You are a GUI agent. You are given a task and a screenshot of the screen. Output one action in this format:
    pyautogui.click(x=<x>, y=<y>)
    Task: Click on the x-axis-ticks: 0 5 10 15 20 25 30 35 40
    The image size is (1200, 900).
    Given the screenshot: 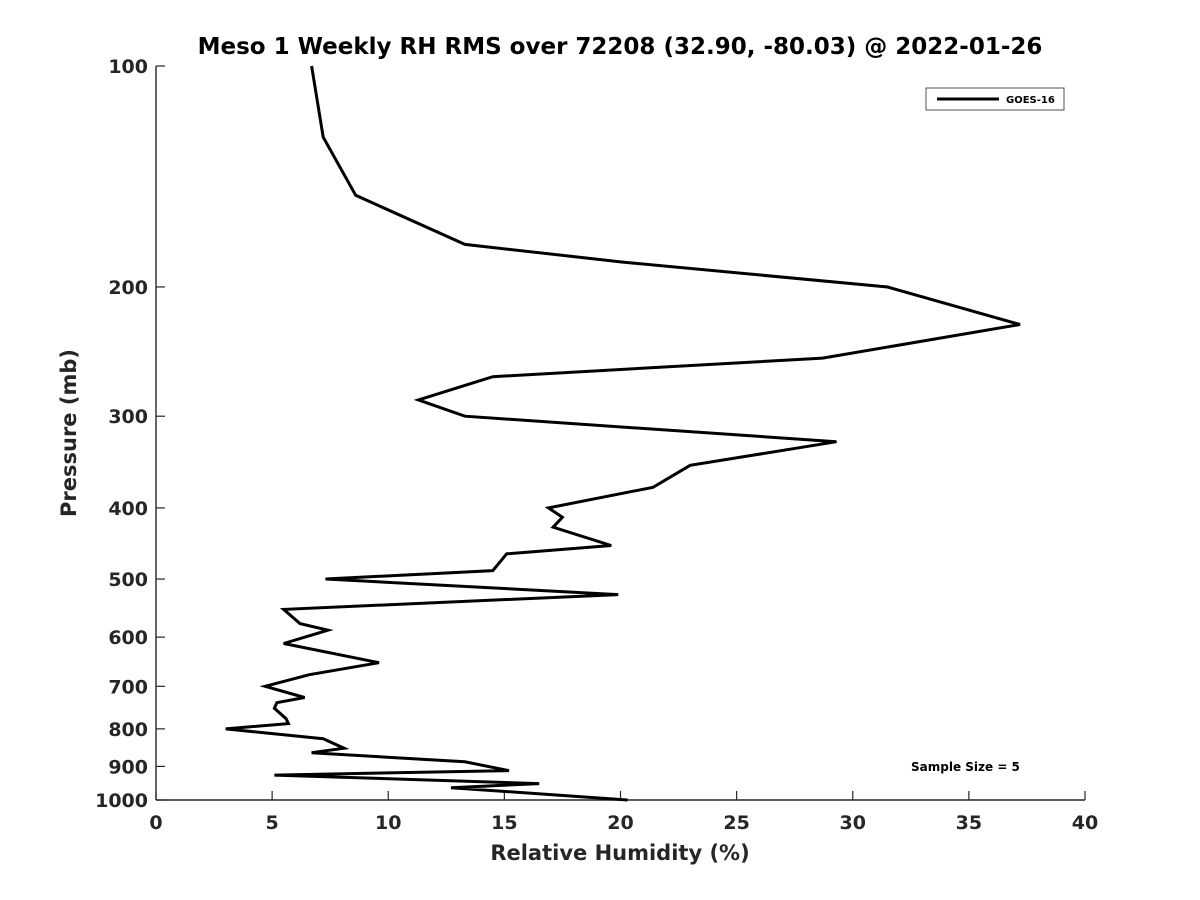 What is the action you would take?
    pyautogui.click(x=623, y=812)
    